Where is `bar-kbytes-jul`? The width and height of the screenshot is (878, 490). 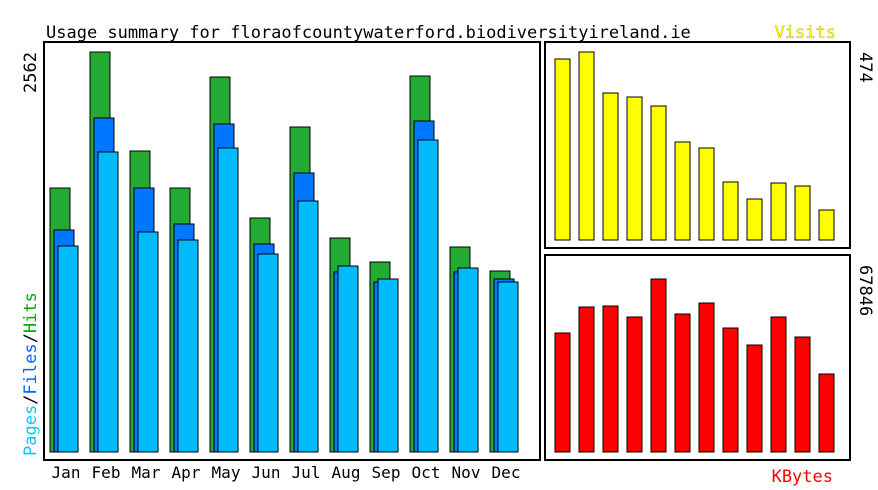 bar-kbytes-jul is located at coordinates (706, 377).